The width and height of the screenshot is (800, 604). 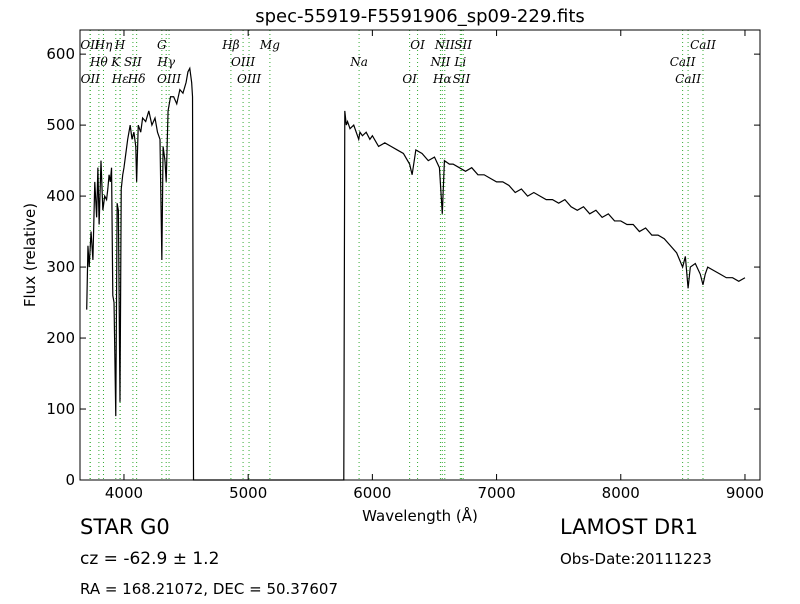 I want to click on coordinates: RA = 168.21072, DEC = 50.37607, so click(x=209, y=589).